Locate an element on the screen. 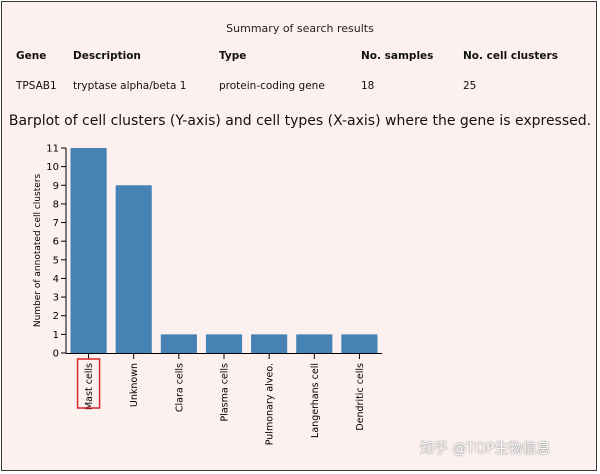 The width and height of the screenshot is (600, 474). highlight-box is located at coordinates (88, 383).